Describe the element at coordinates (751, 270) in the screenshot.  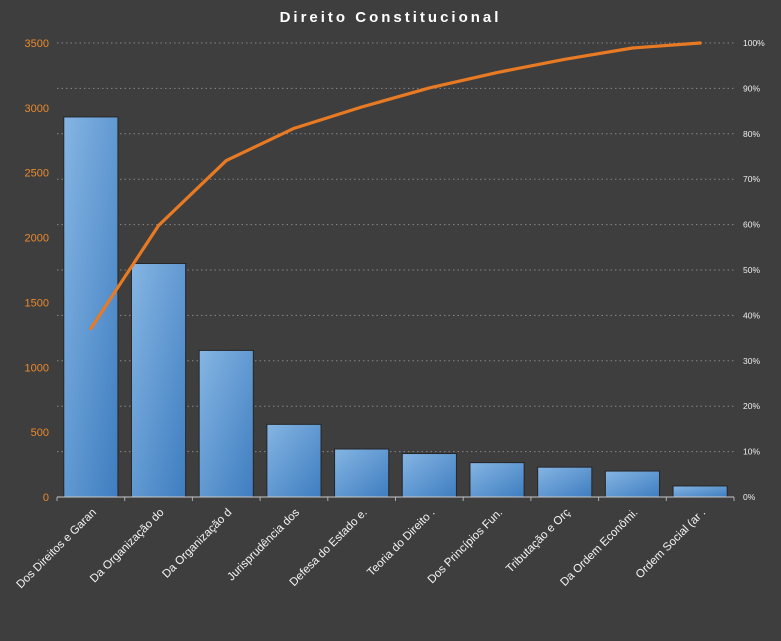
I see `y-axis-right-label: 50%` at that location.